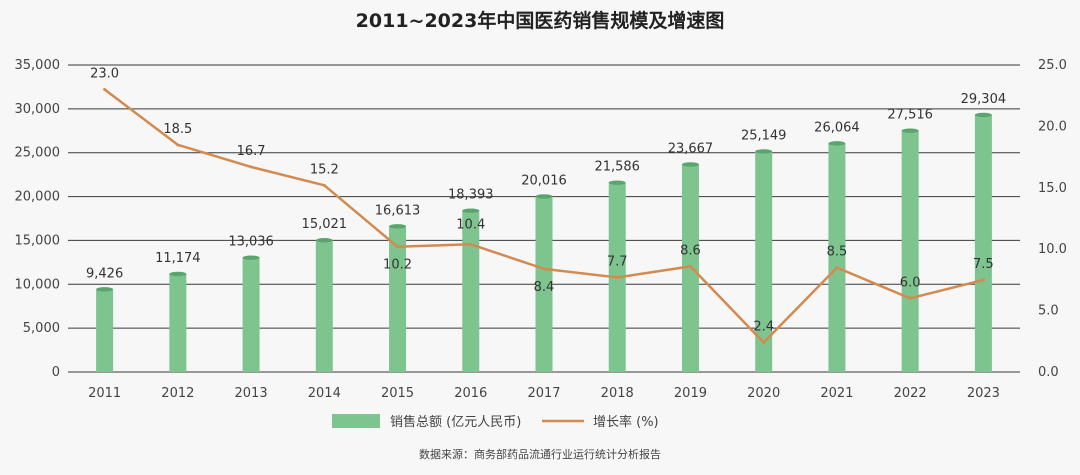 This screenshot has height=475, width=1080. What do you see at coordinates (763, 327) in the screenshot?
I see `line-value-label: 2.4` at bounding box center [763, 327].